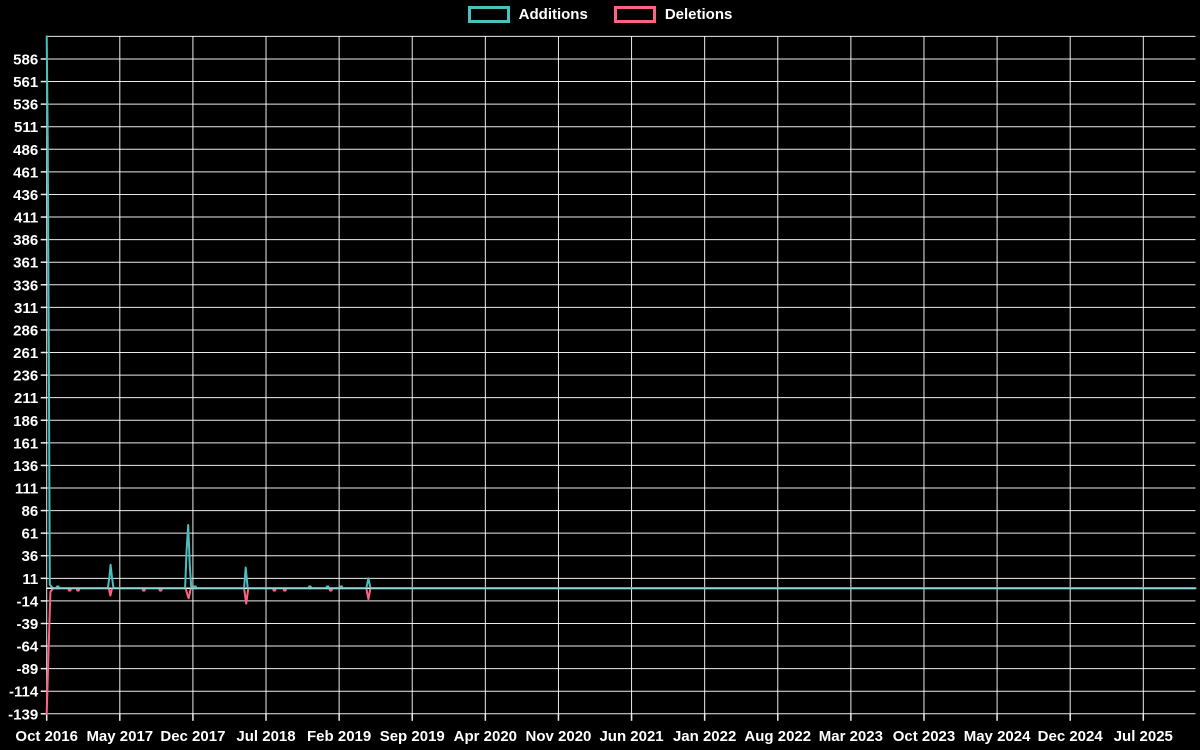 The image size is (1200, 750). What do you see at coordinates (30, 534) in the screenshot?
I see `y-axis-tick-label: 61` at bounding box center [30, 534].